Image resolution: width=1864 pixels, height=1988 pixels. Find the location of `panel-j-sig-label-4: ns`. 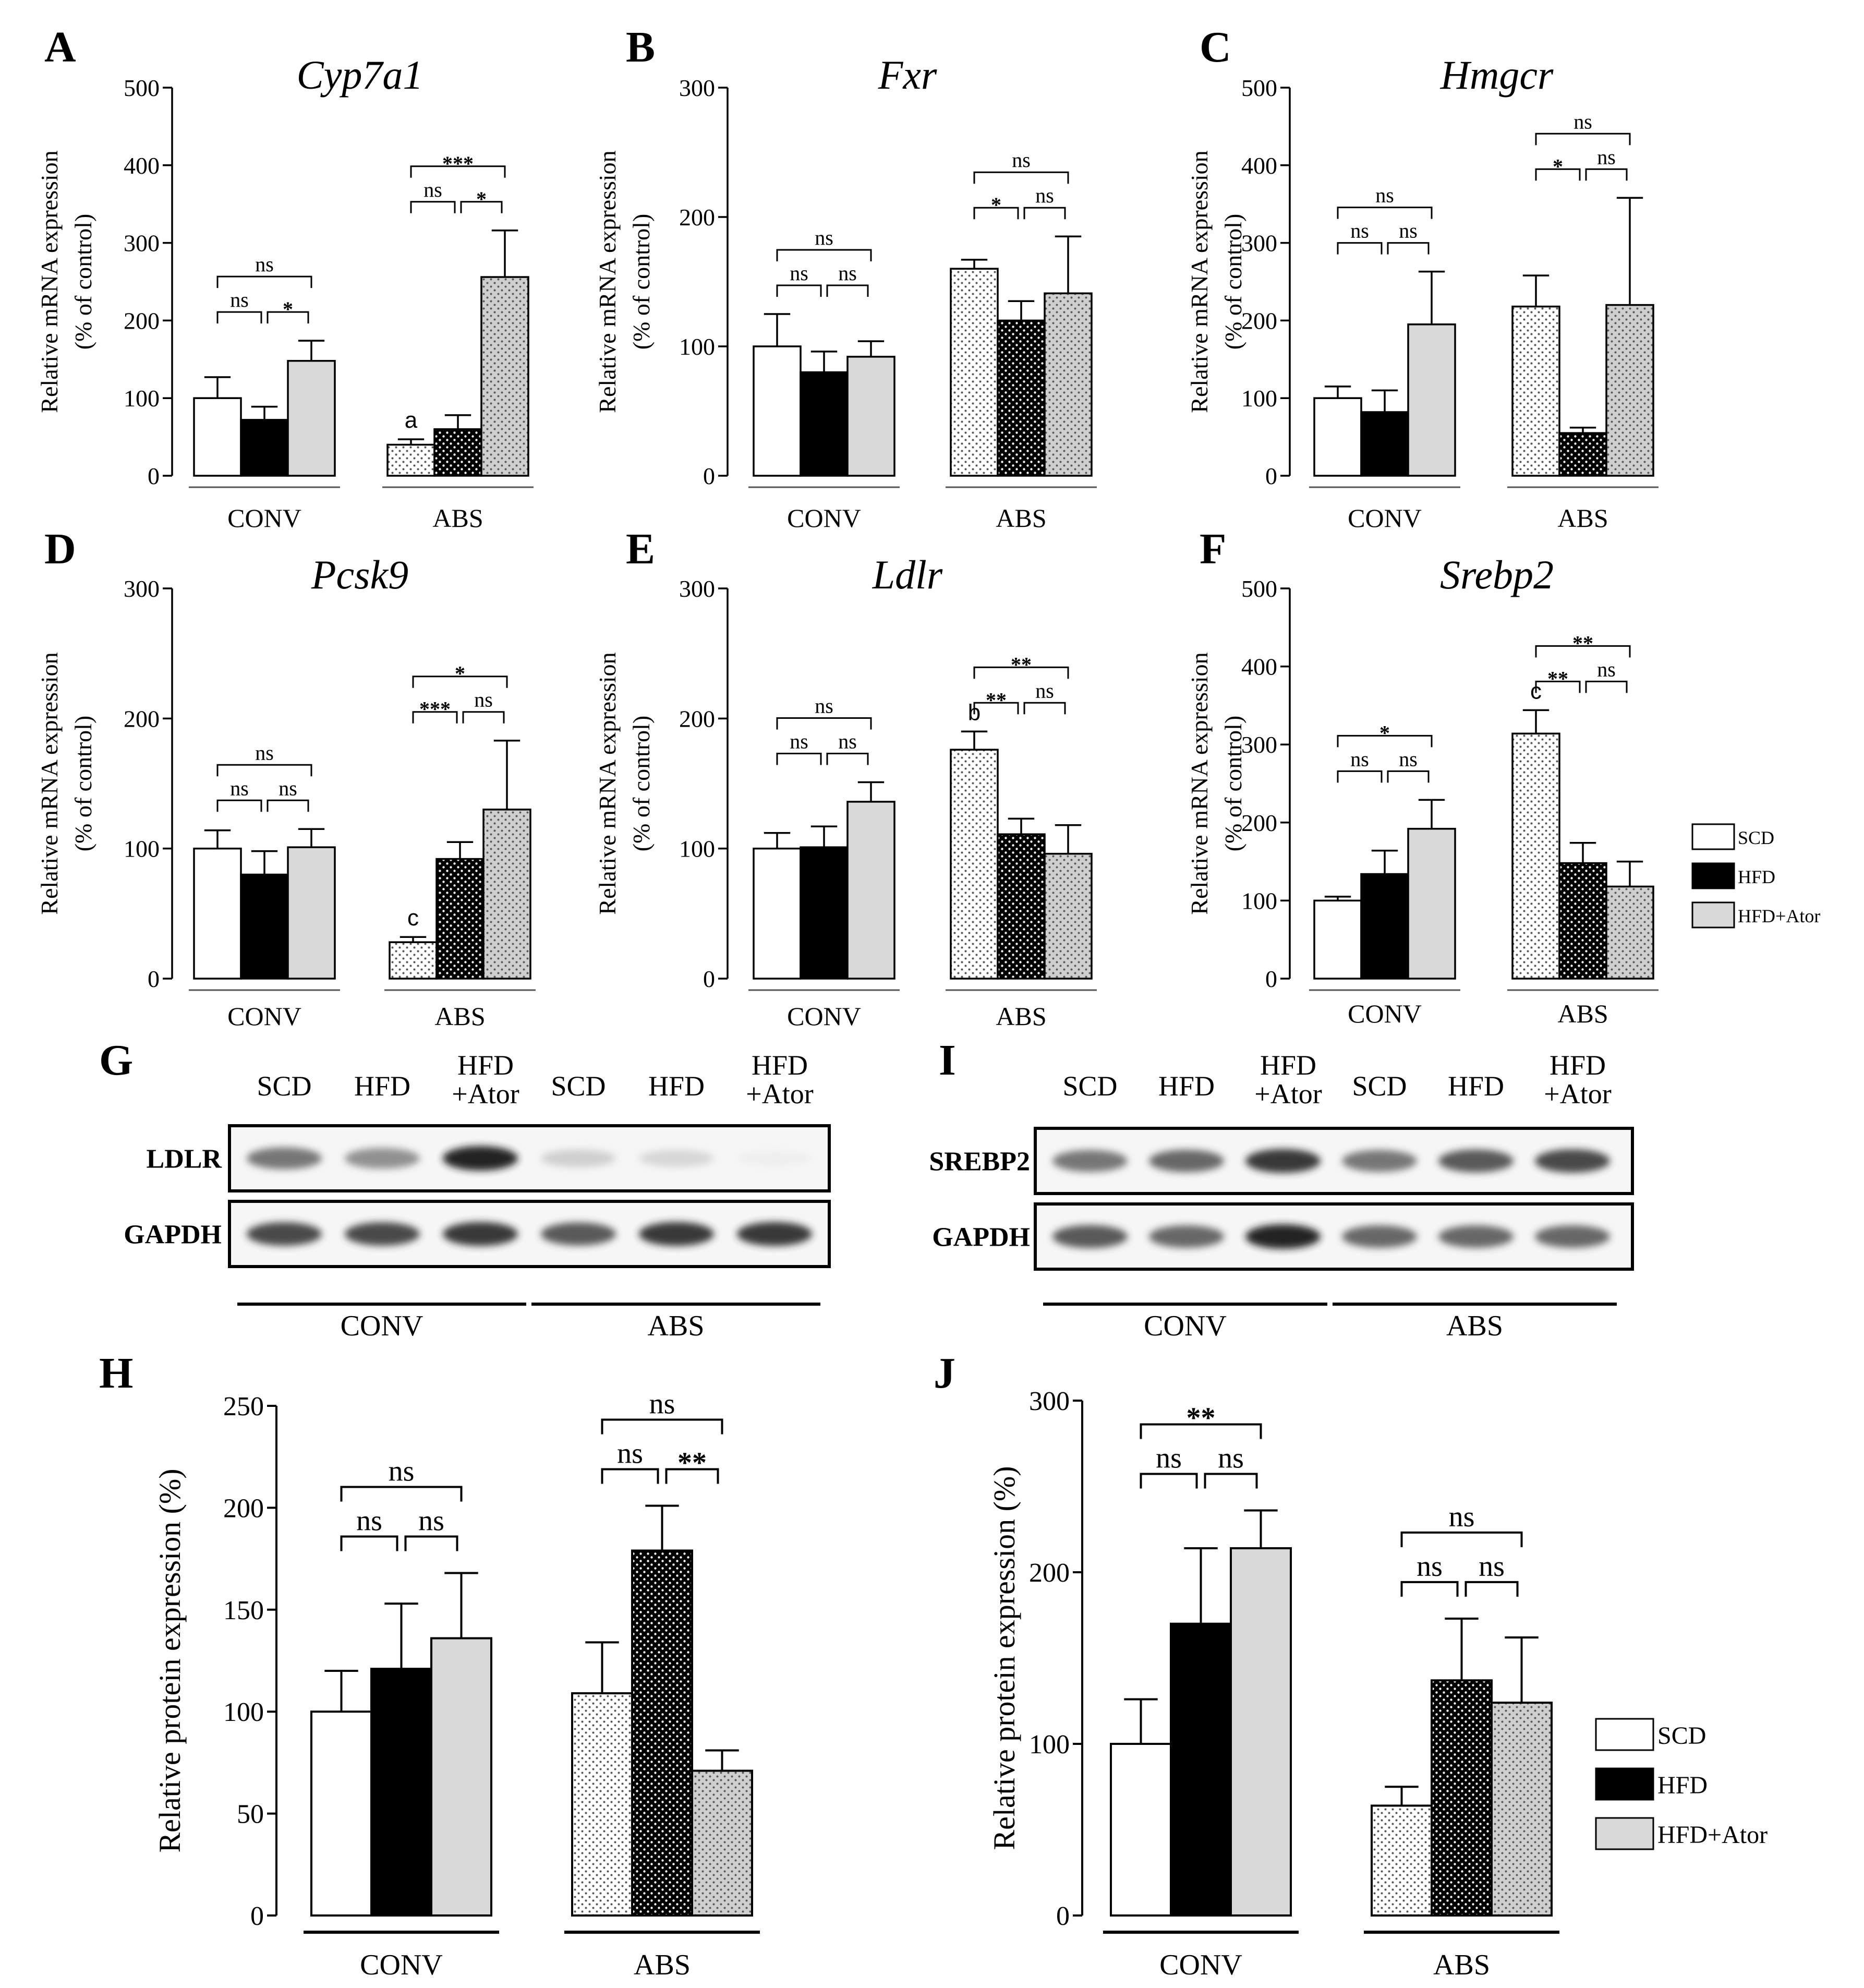

panel-j-sig-label-4: ns is located at coordinates (1492, 1566).